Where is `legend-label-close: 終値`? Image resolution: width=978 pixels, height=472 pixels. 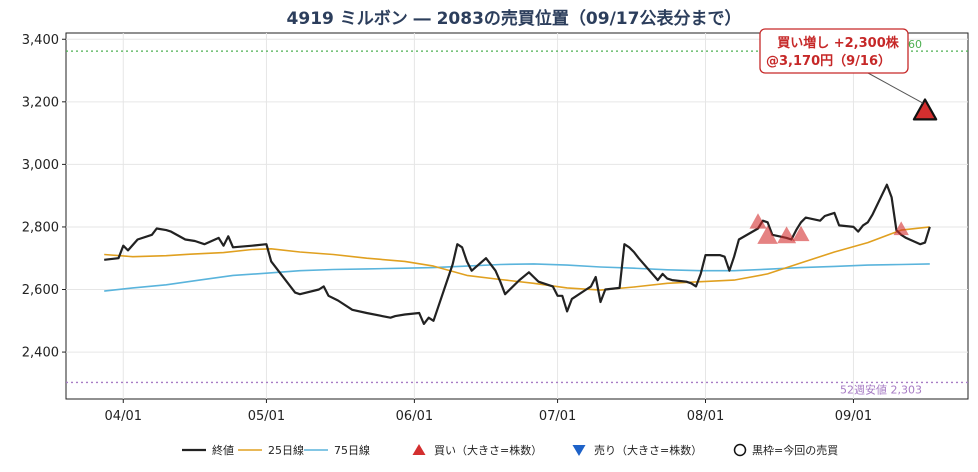
legend-label-close: 終値 is located at coordinates (223, 450).